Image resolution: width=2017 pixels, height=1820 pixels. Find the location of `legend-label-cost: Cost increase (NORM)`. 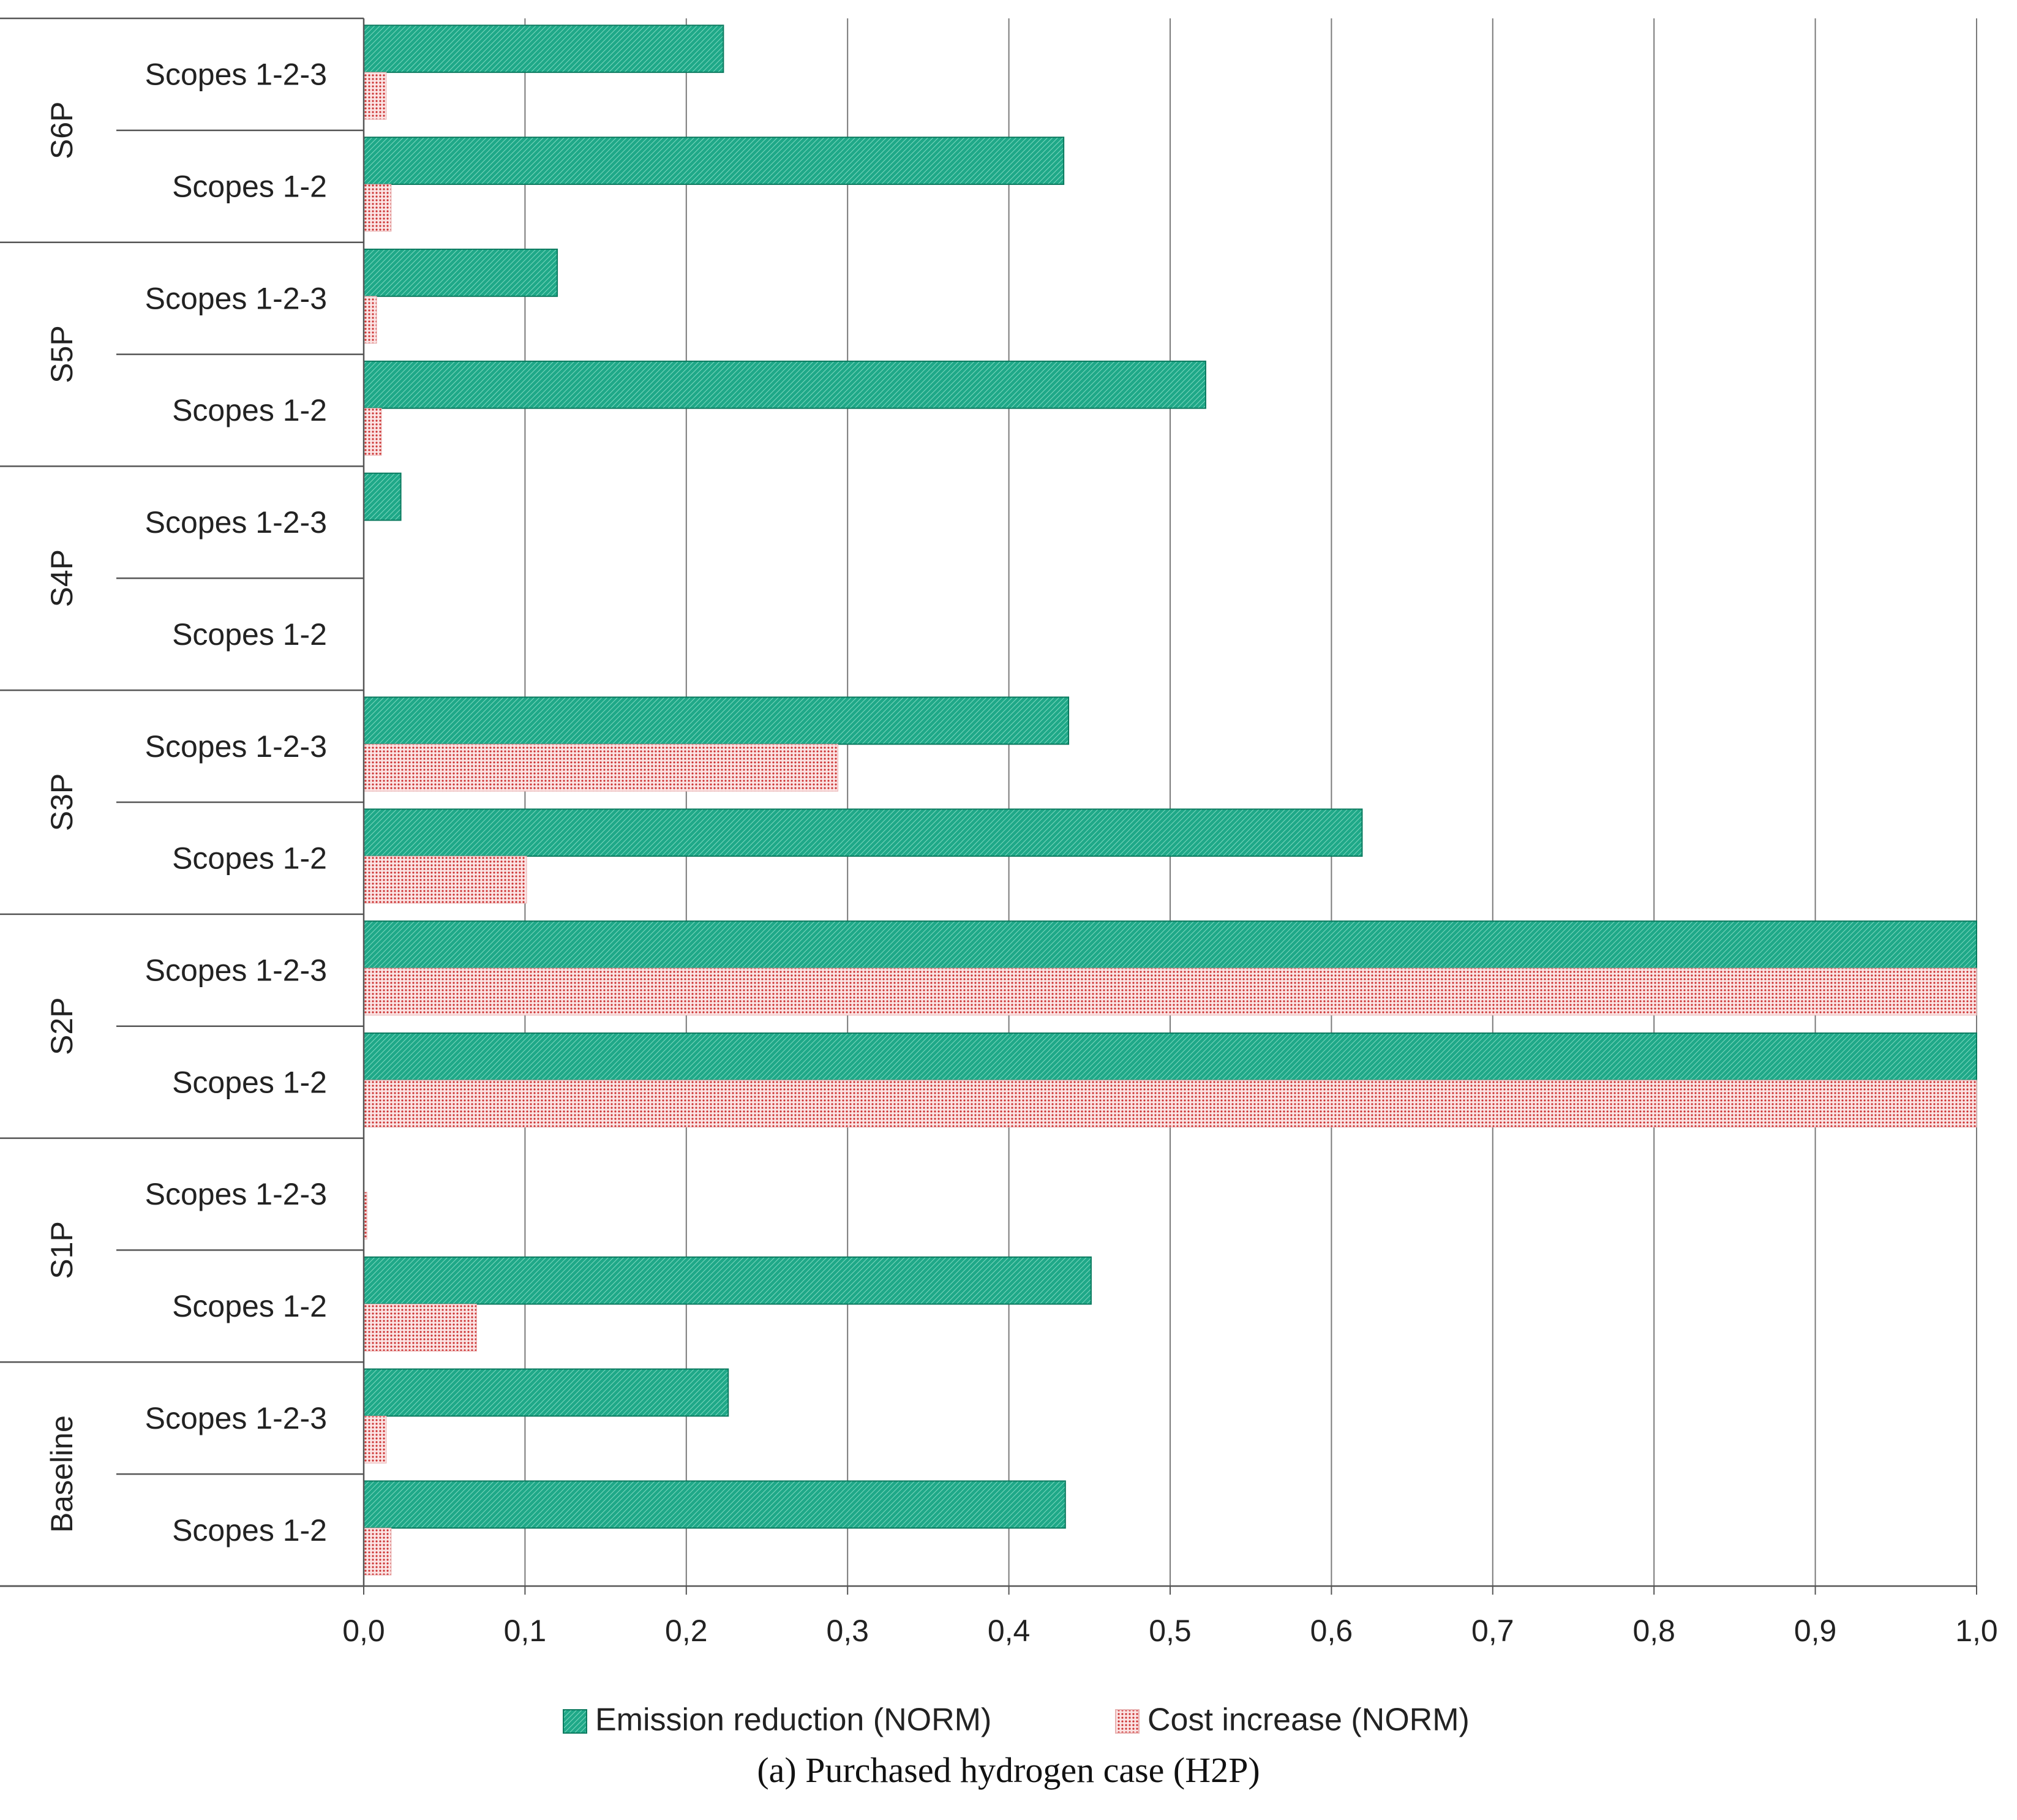

legend-label-cost: Cost increase (NORM) is located at coordinates (1309, 1720).